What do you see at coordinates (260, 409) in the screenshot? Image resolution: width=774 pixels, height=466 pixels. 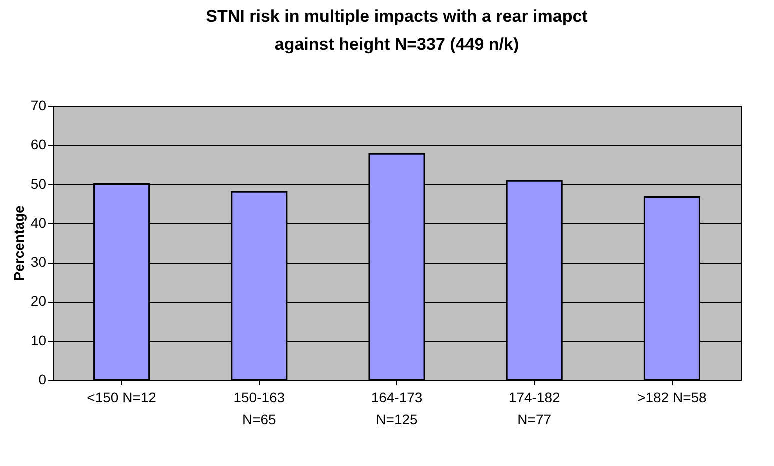 I see `x-tick-label: 150-163 N=65` at bounding box center [260, 409].